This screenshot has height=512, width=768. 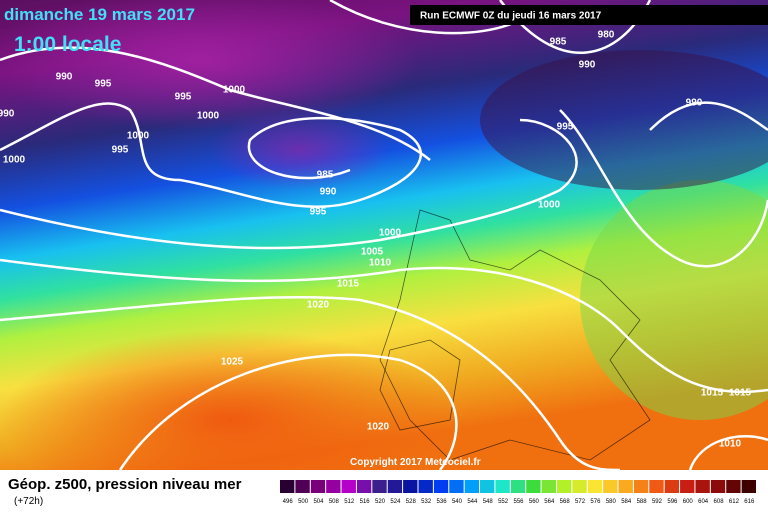 I want to click on scale-label: 608, so click(x=719, y=502).